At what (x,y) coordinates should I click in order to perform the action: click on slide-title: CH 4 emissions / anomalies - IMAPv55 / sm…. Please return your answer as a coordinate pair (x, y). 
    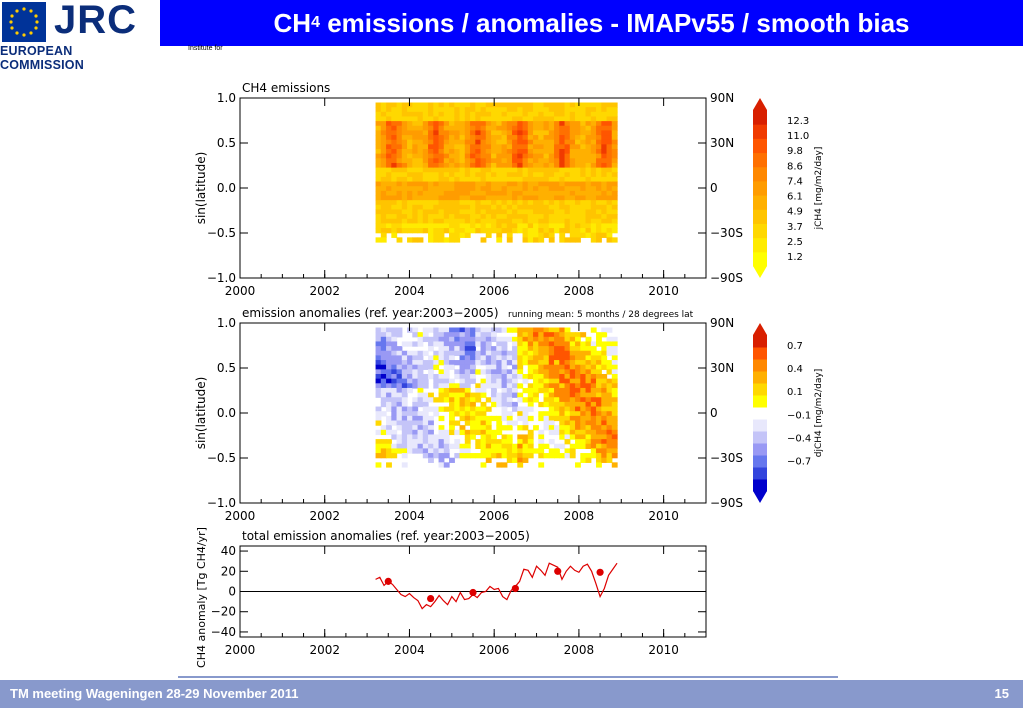
    Looking at the image, I should click on (591, 23).